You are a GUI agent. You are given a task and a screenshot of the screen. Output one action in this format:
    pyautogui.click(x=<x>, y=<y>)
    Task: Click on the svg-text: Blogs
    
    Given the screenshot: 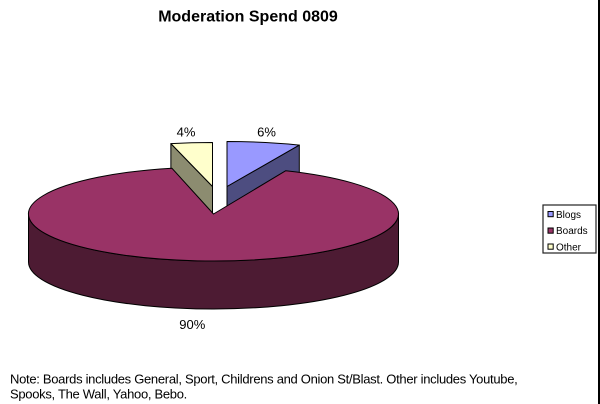 What is the action you would take?
    pyautogui.click(x=568, y=215)
    